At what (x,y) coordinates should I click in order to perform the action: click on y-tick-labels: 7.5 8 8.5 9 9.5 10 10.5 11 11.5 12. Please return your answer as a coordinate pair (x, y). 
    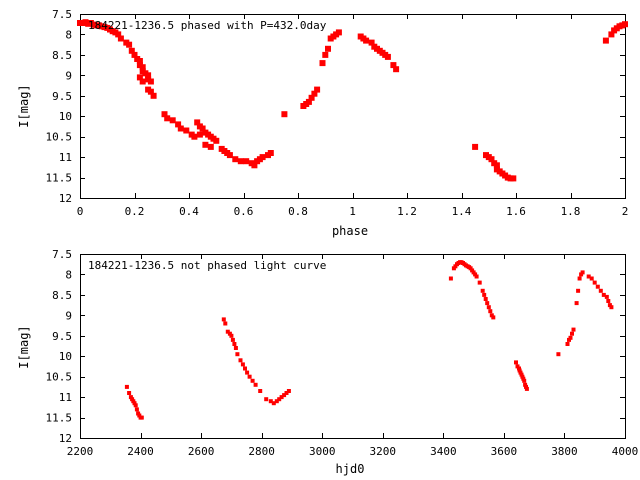
    Looking at the image, I should click on (59, 106).